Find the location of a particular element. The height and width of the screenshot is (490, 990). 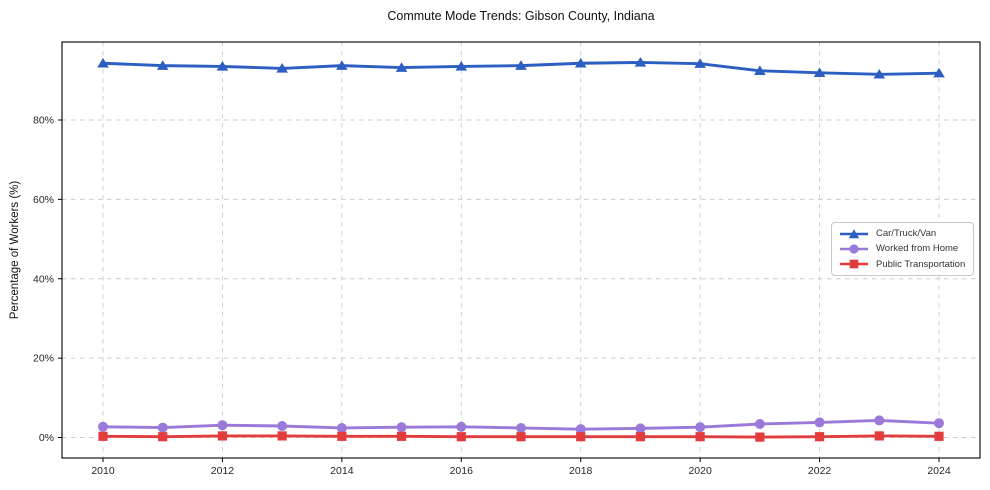

square-marker-icon is located at coordinates (854, 264).